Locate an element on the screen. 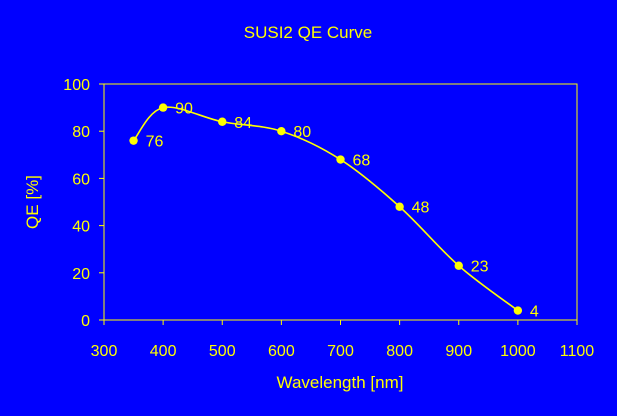 This screenshot has width=617, height=416. x-tick-label: 900 is located at coordinates (458, 351).